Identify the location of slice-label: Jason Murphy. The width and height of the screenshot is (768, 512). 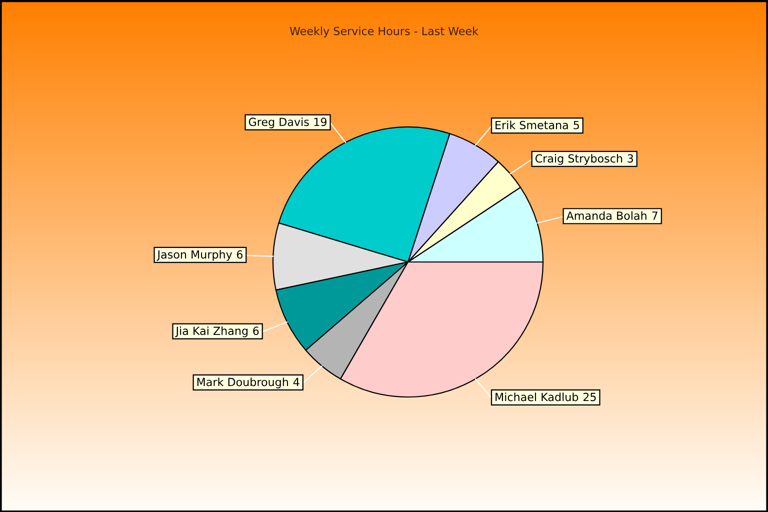
(194, 255).